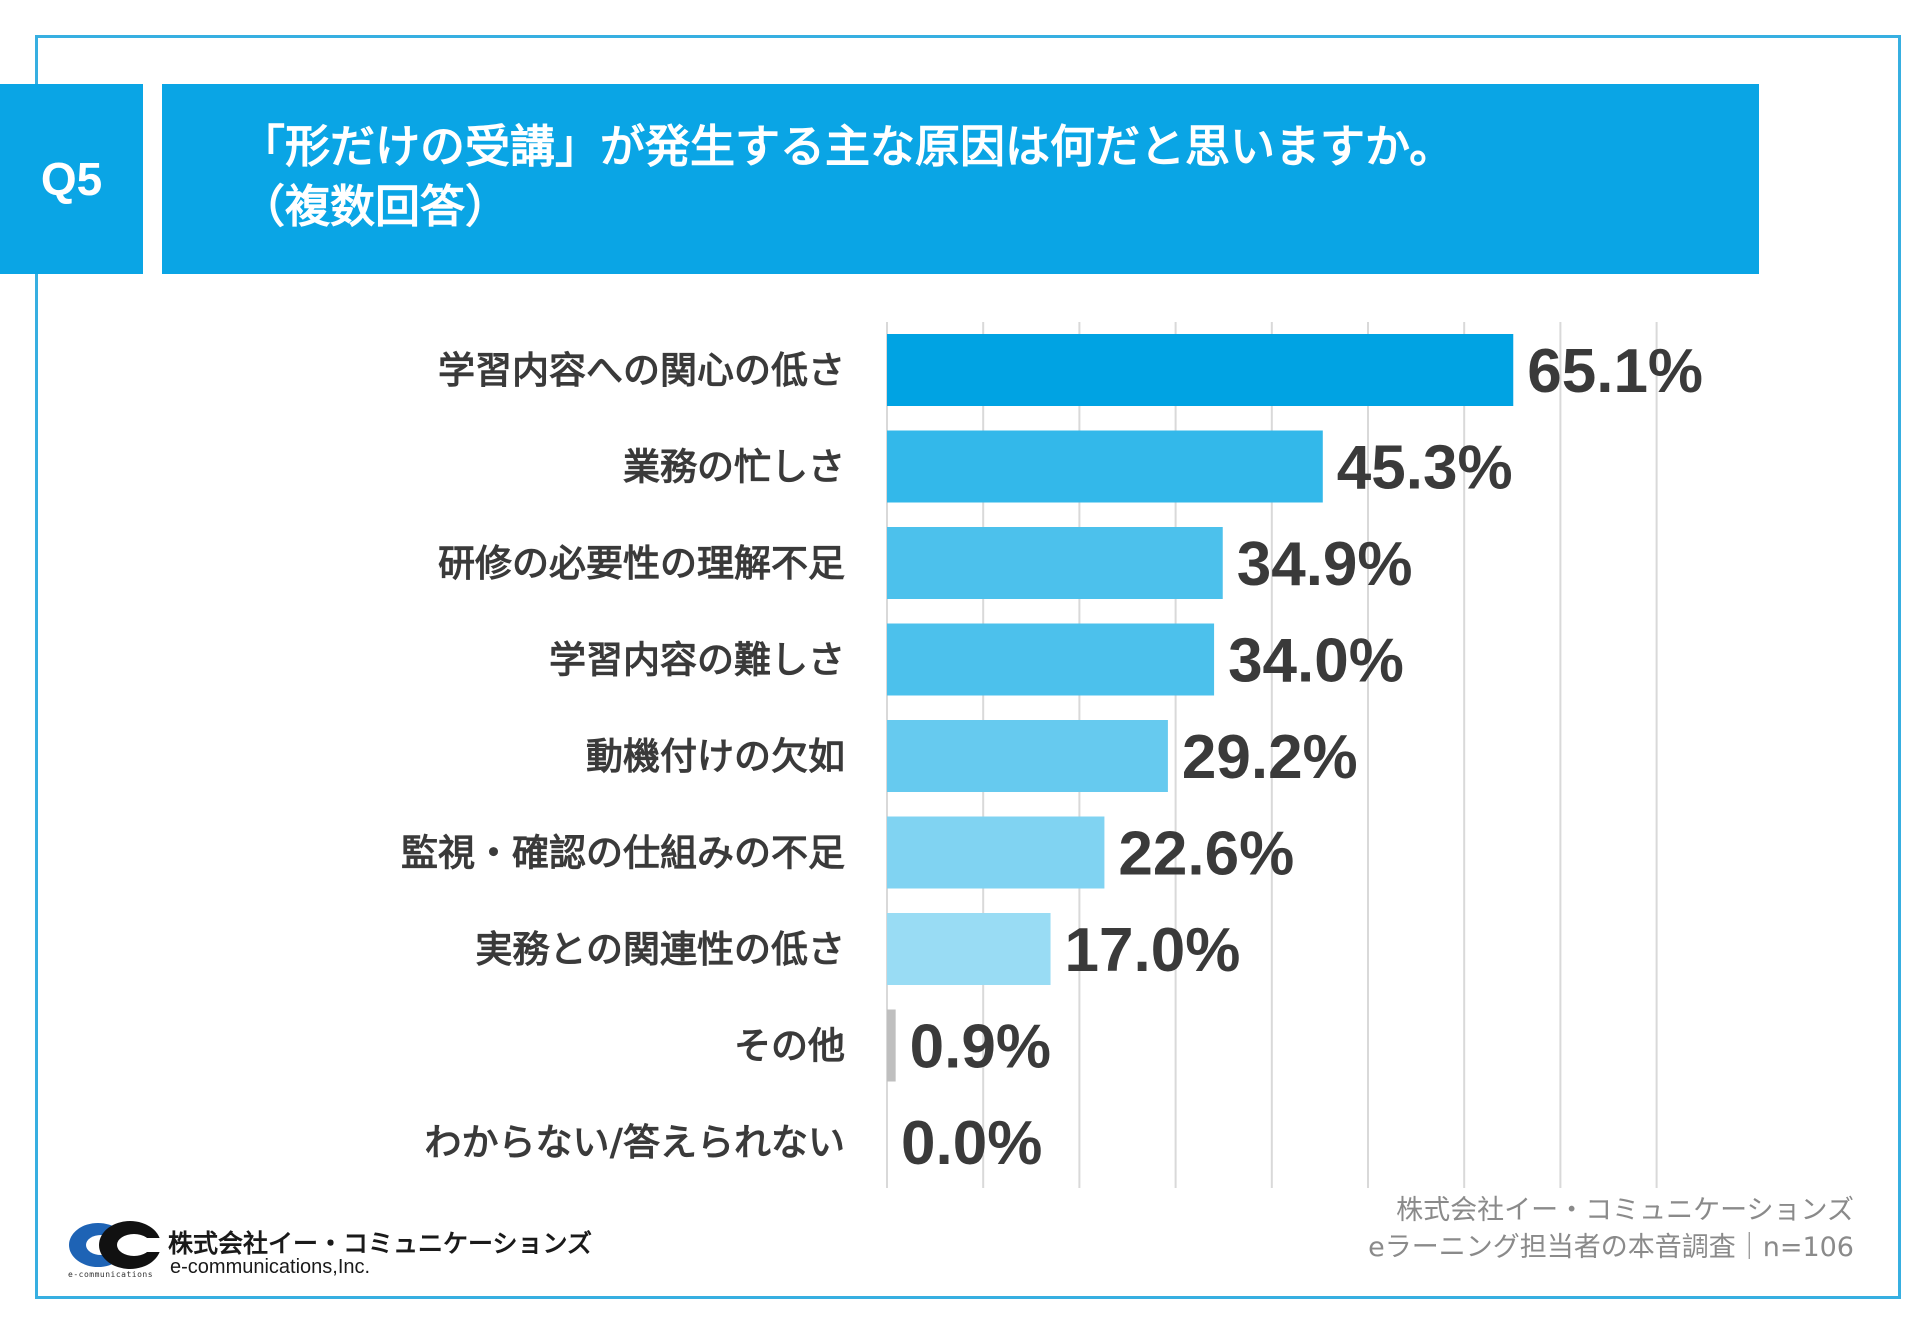  Describe the element at coordinates (1615, 371) in the screenshot. I see `value-label: 65.1%` at that location.